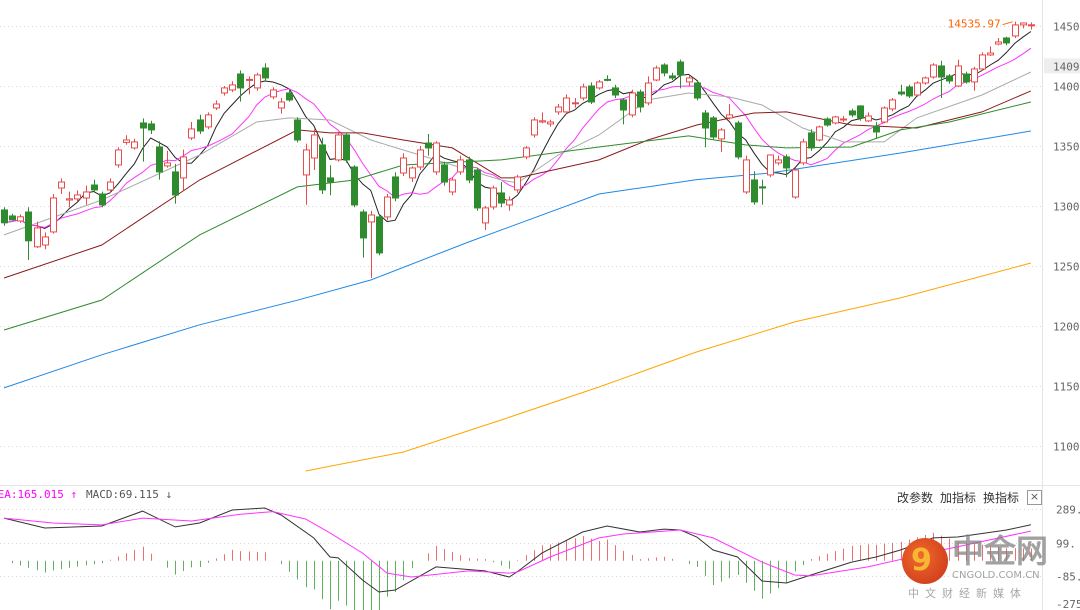 The width and height of the screenshot is (1080, 610). What do you see at coordinates (1007, 23) in the screenshot?
I see `max-pointer-arrow-icon` at bounding box center [1007, 23].